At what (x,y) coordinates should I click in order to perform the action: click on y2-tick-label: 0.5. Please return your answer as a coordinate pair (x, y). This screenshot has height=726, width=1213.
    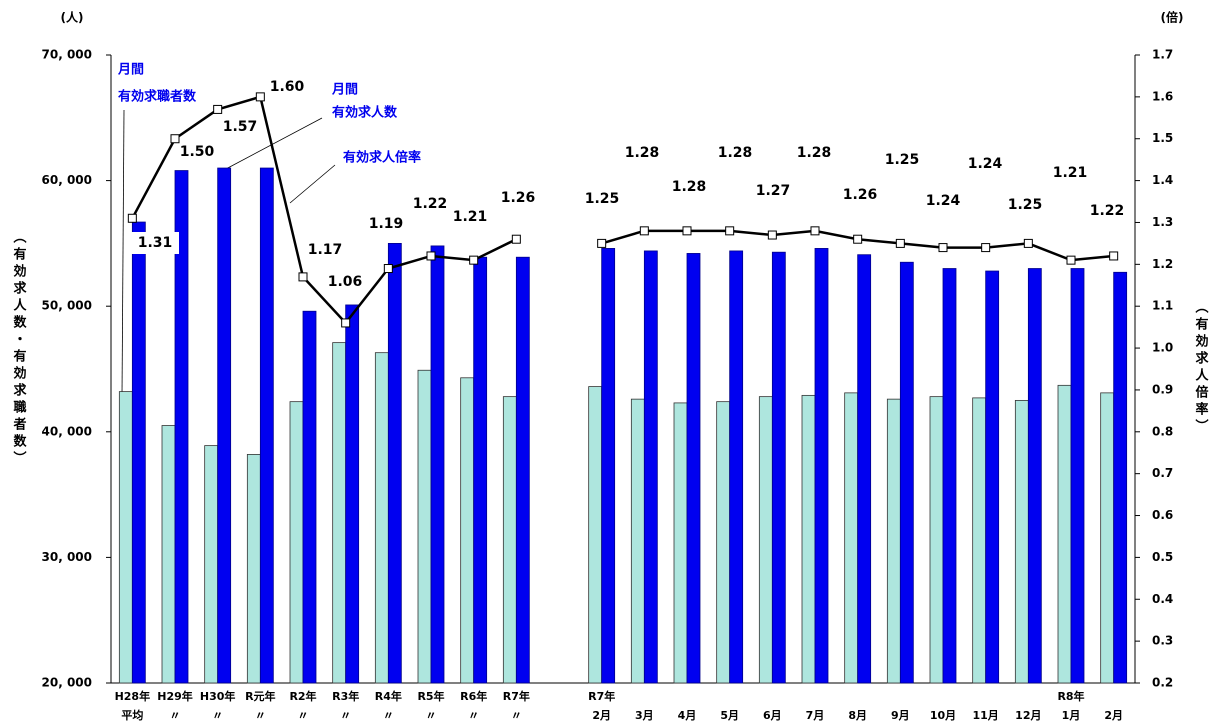
    Looking at the image, I should click on (1162, 557).